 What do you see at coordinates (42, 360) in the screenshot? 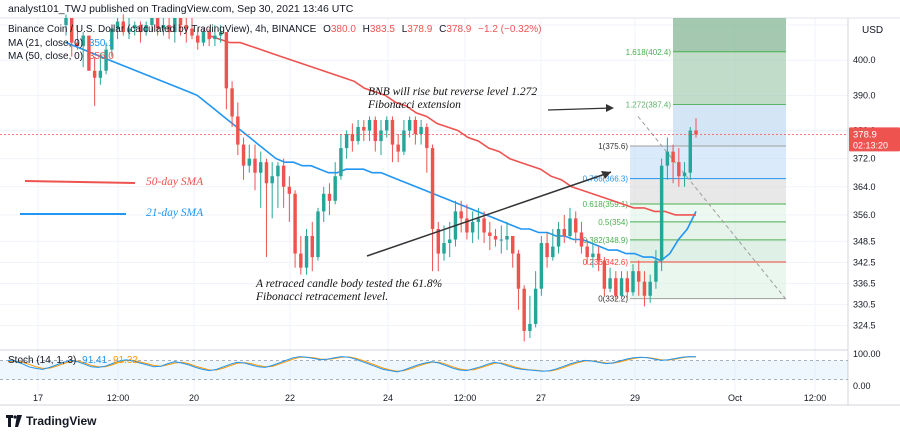
I see `stoch-legend-label: Stoch (14, 1, 3)` at bounding box center [42, 360].